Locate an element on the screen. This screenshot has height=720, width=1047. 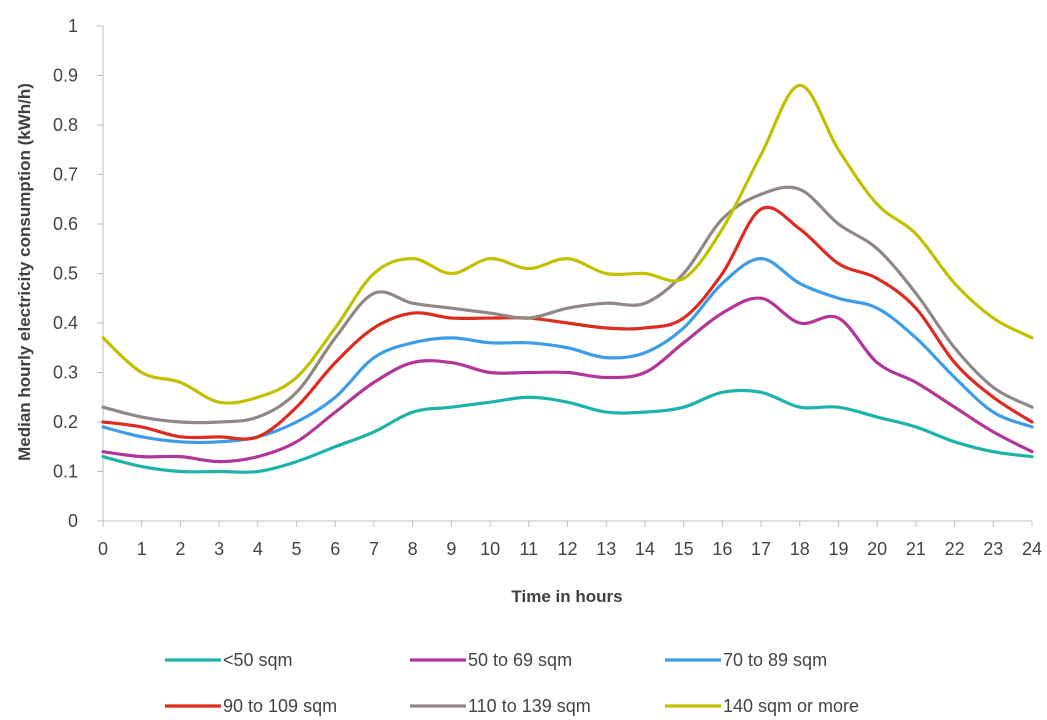
x-tick-label: 23 is located at coordinates (993, 549).